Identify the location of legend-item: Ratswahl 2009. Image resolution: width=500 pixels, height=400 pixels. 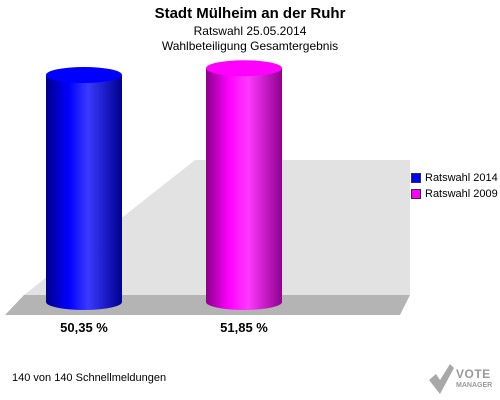
(454, 194).